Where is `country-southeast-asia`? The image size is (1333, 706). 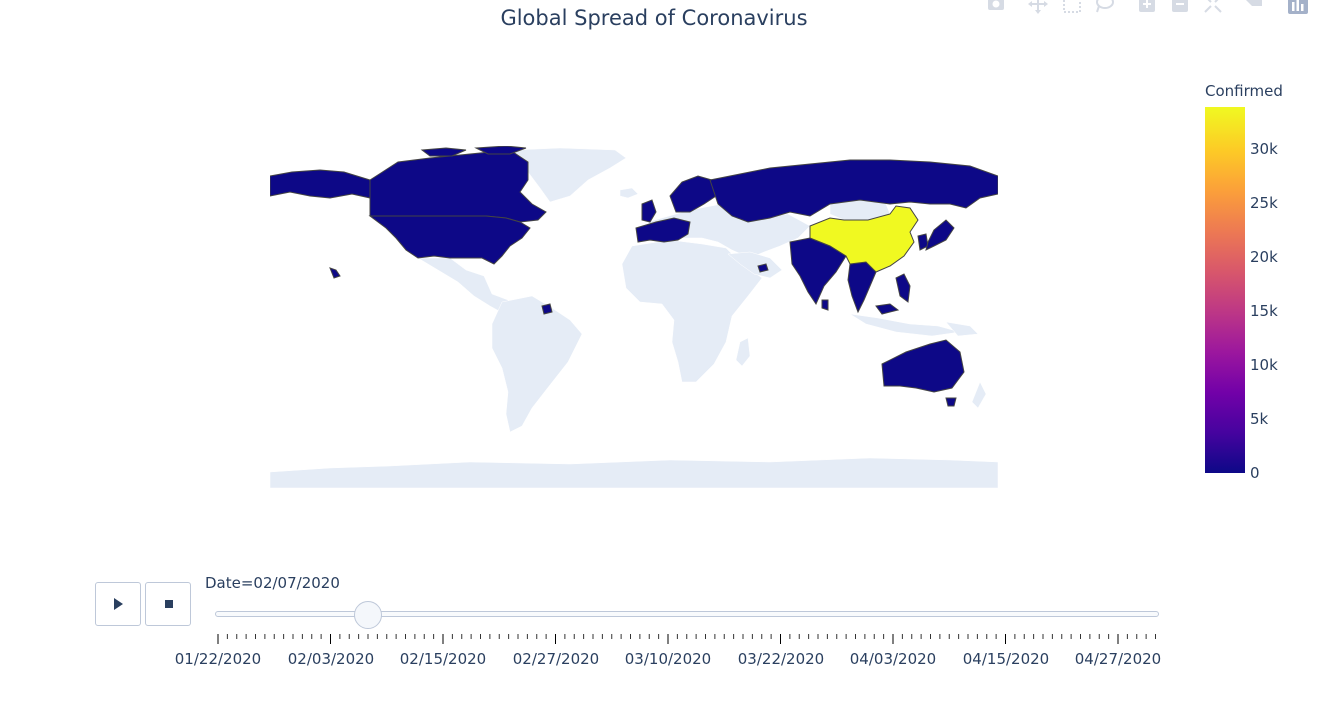
country-southeast-asia is located at coordinates (862, 287).